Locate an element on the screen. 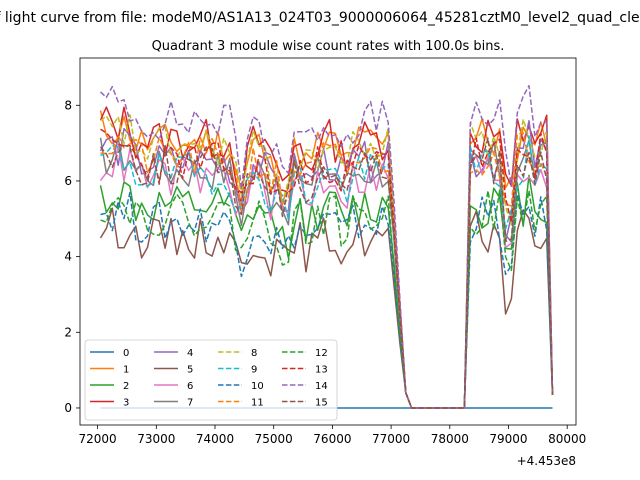 The height and width of the screenshot is (480, 640). legend-label-4: 4 is located at coordinates (190, 353).